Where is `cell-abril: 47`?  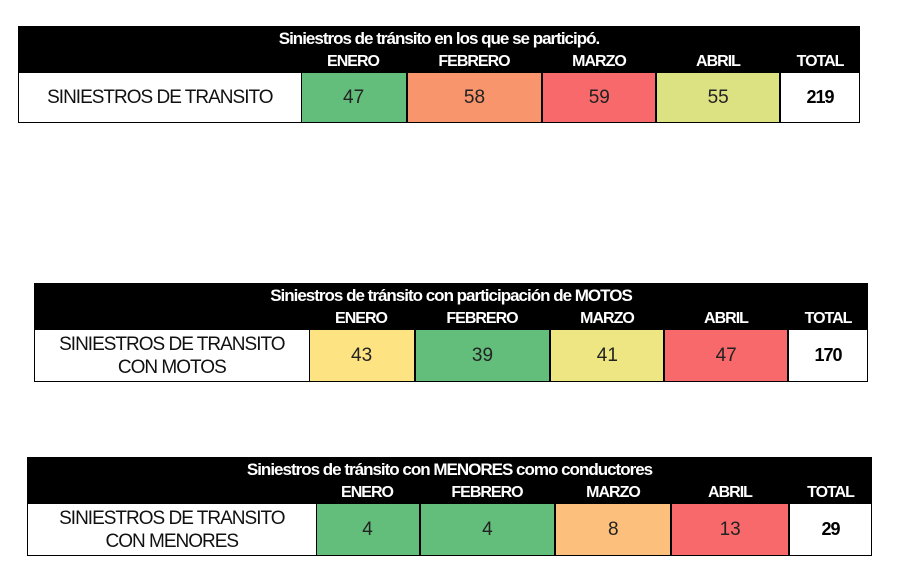
cell-abril: 47 is located at coordinates (726, 356).